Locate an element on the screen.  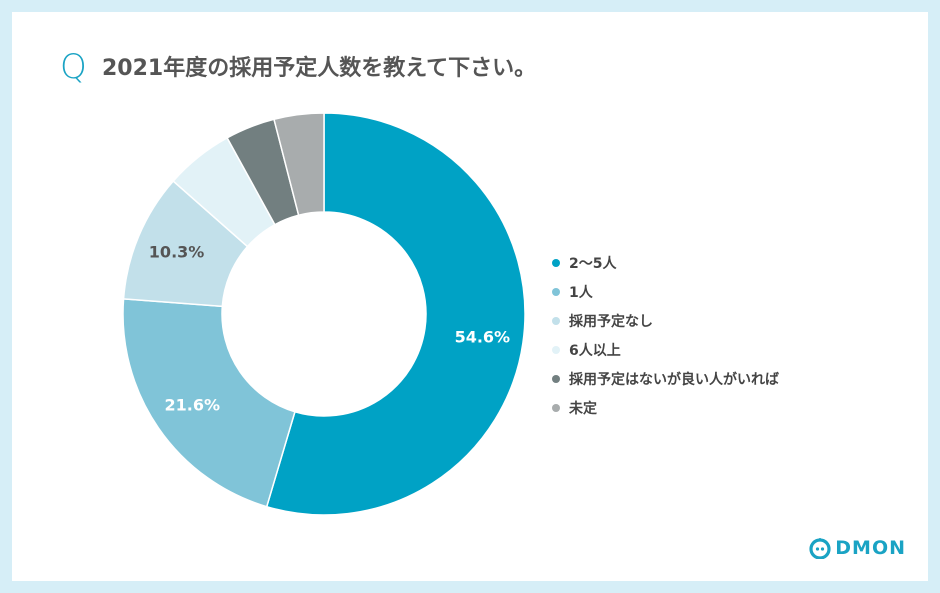
logo-text: DMON is located at coordinates (870, 548).